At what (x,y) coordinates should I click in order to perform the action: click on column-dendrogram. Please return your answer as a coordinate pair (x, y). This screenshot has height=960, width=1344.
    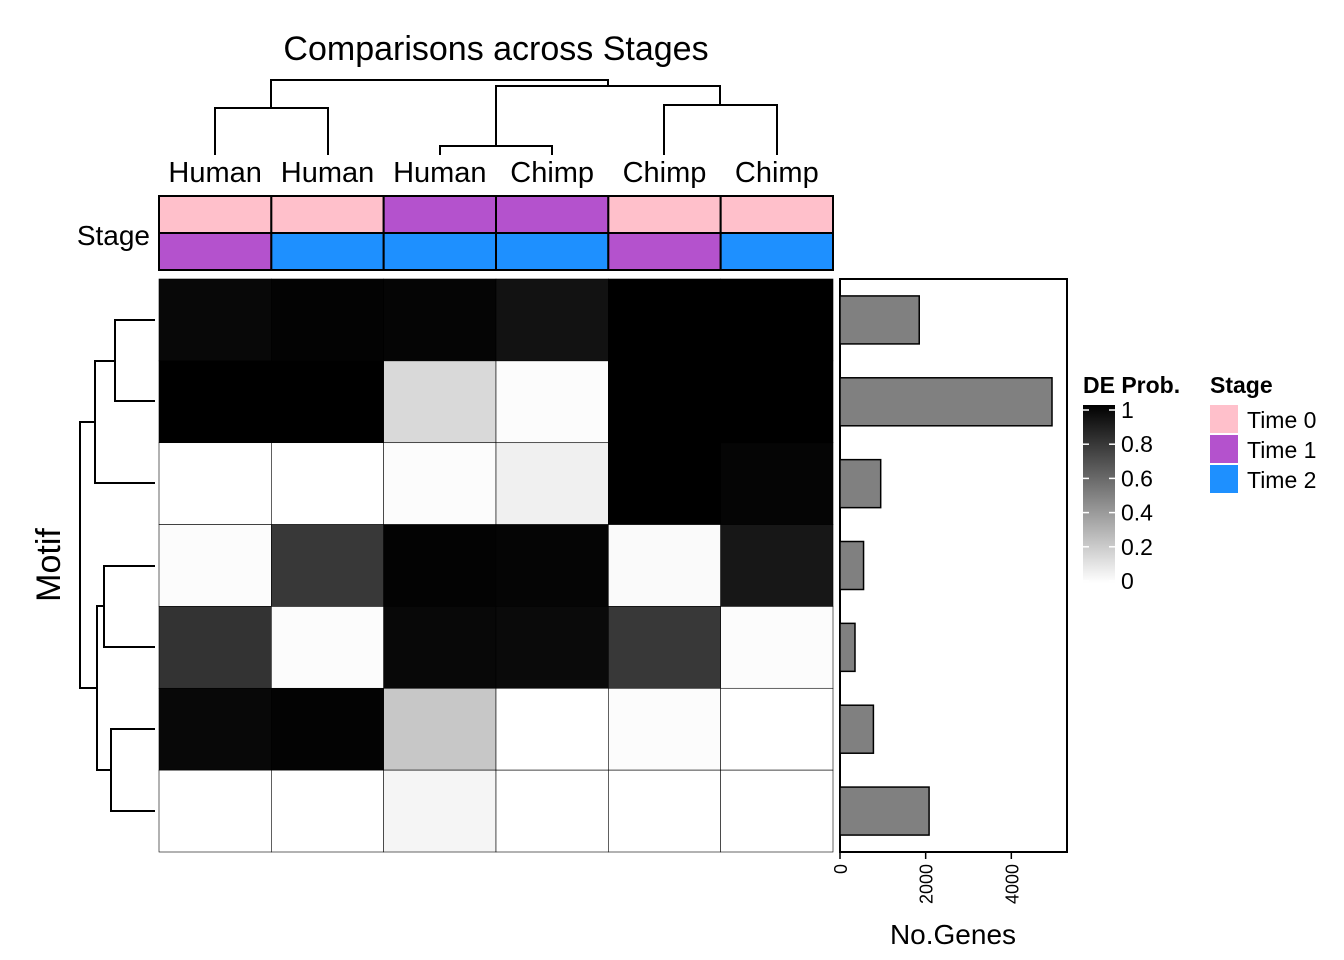
    Looking at the image, I should click on (496, 117).